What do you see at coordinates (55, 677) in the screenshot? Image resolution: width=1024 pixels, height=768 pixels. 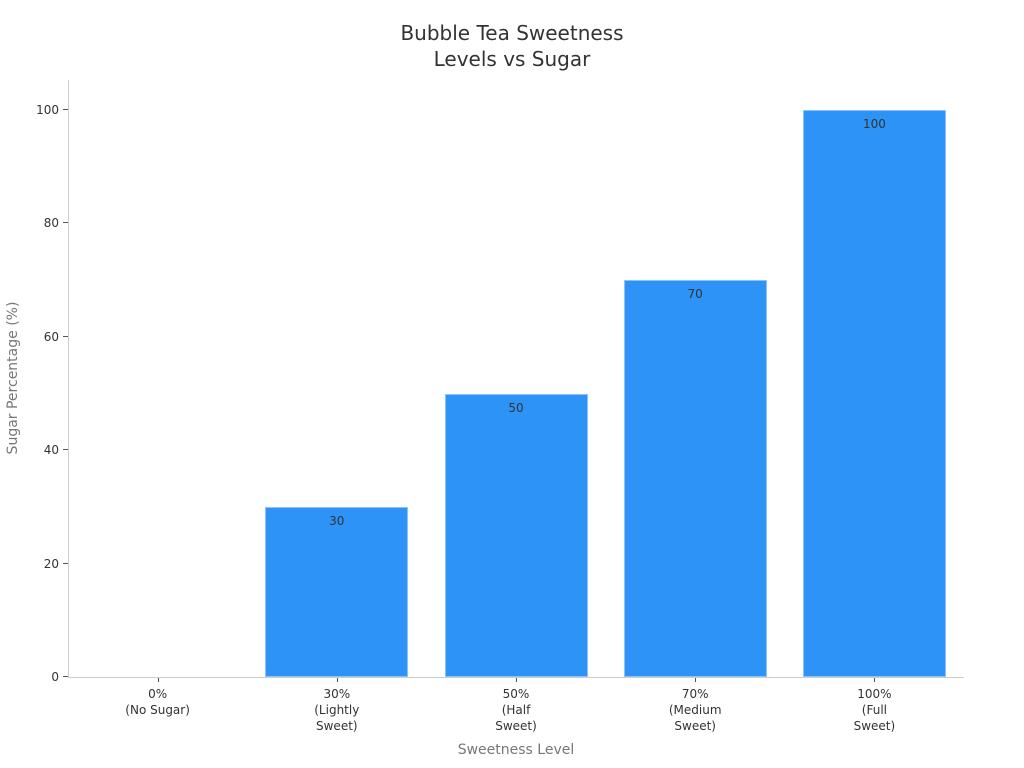 I see `y-tick-label: 0` at bounding box center [55, 677].